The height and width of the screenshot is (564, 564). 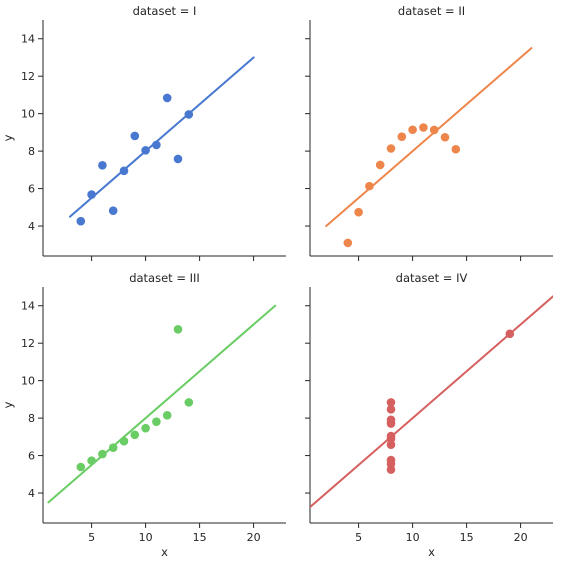 I want to click on panel-title: dataset = I, so click(x=165, y=11).